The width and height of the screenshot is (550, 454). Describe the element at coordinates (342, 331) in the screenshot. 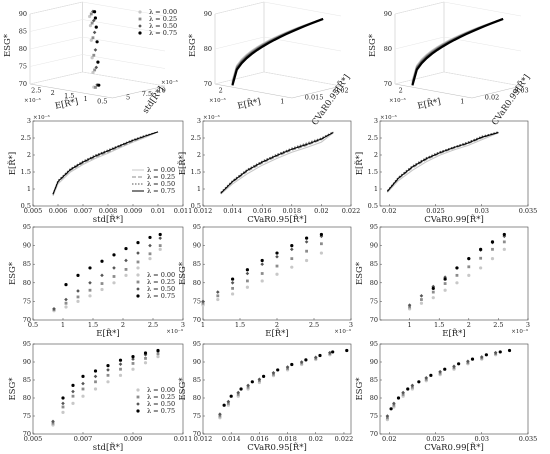

I see `x-exponent: ×10⁻³` at that location.